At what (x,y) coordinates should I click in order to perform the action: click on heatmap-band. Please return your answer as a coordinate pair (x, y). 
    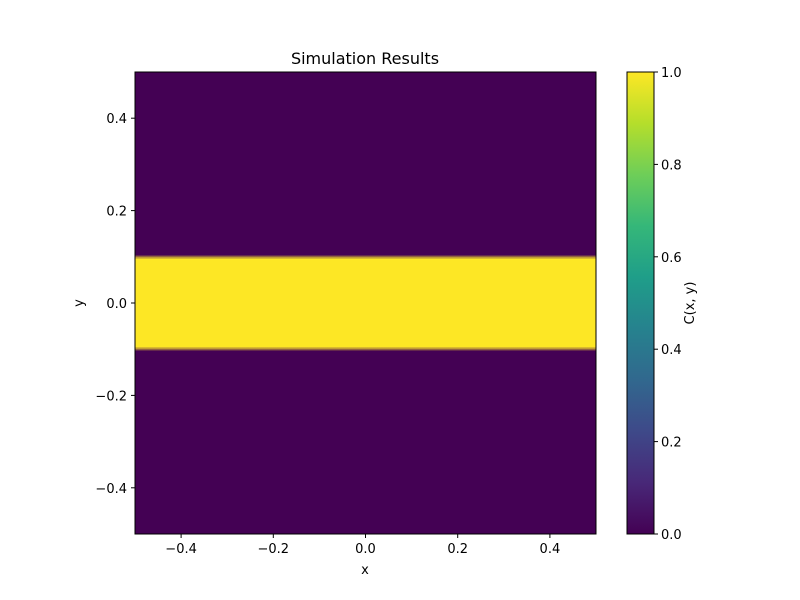
    Looking at the image, I should click on (365, 303).